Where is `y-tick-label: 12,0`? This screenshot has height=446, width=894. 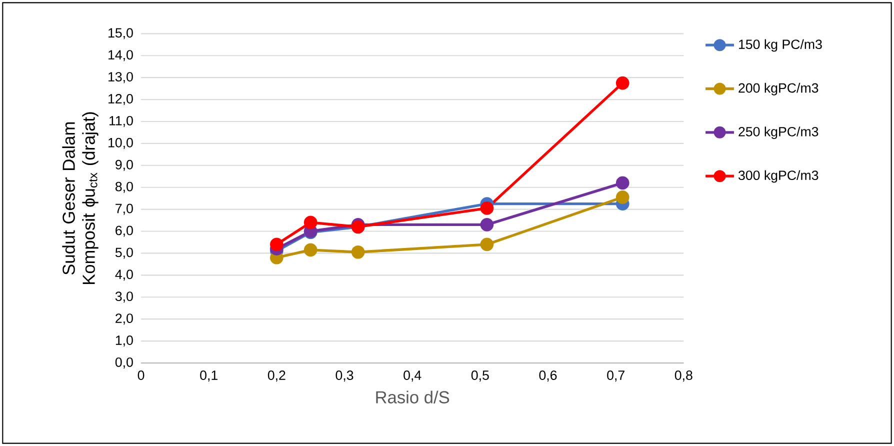
y-tick-label: 12,0 is located at coordinates (120, 100).